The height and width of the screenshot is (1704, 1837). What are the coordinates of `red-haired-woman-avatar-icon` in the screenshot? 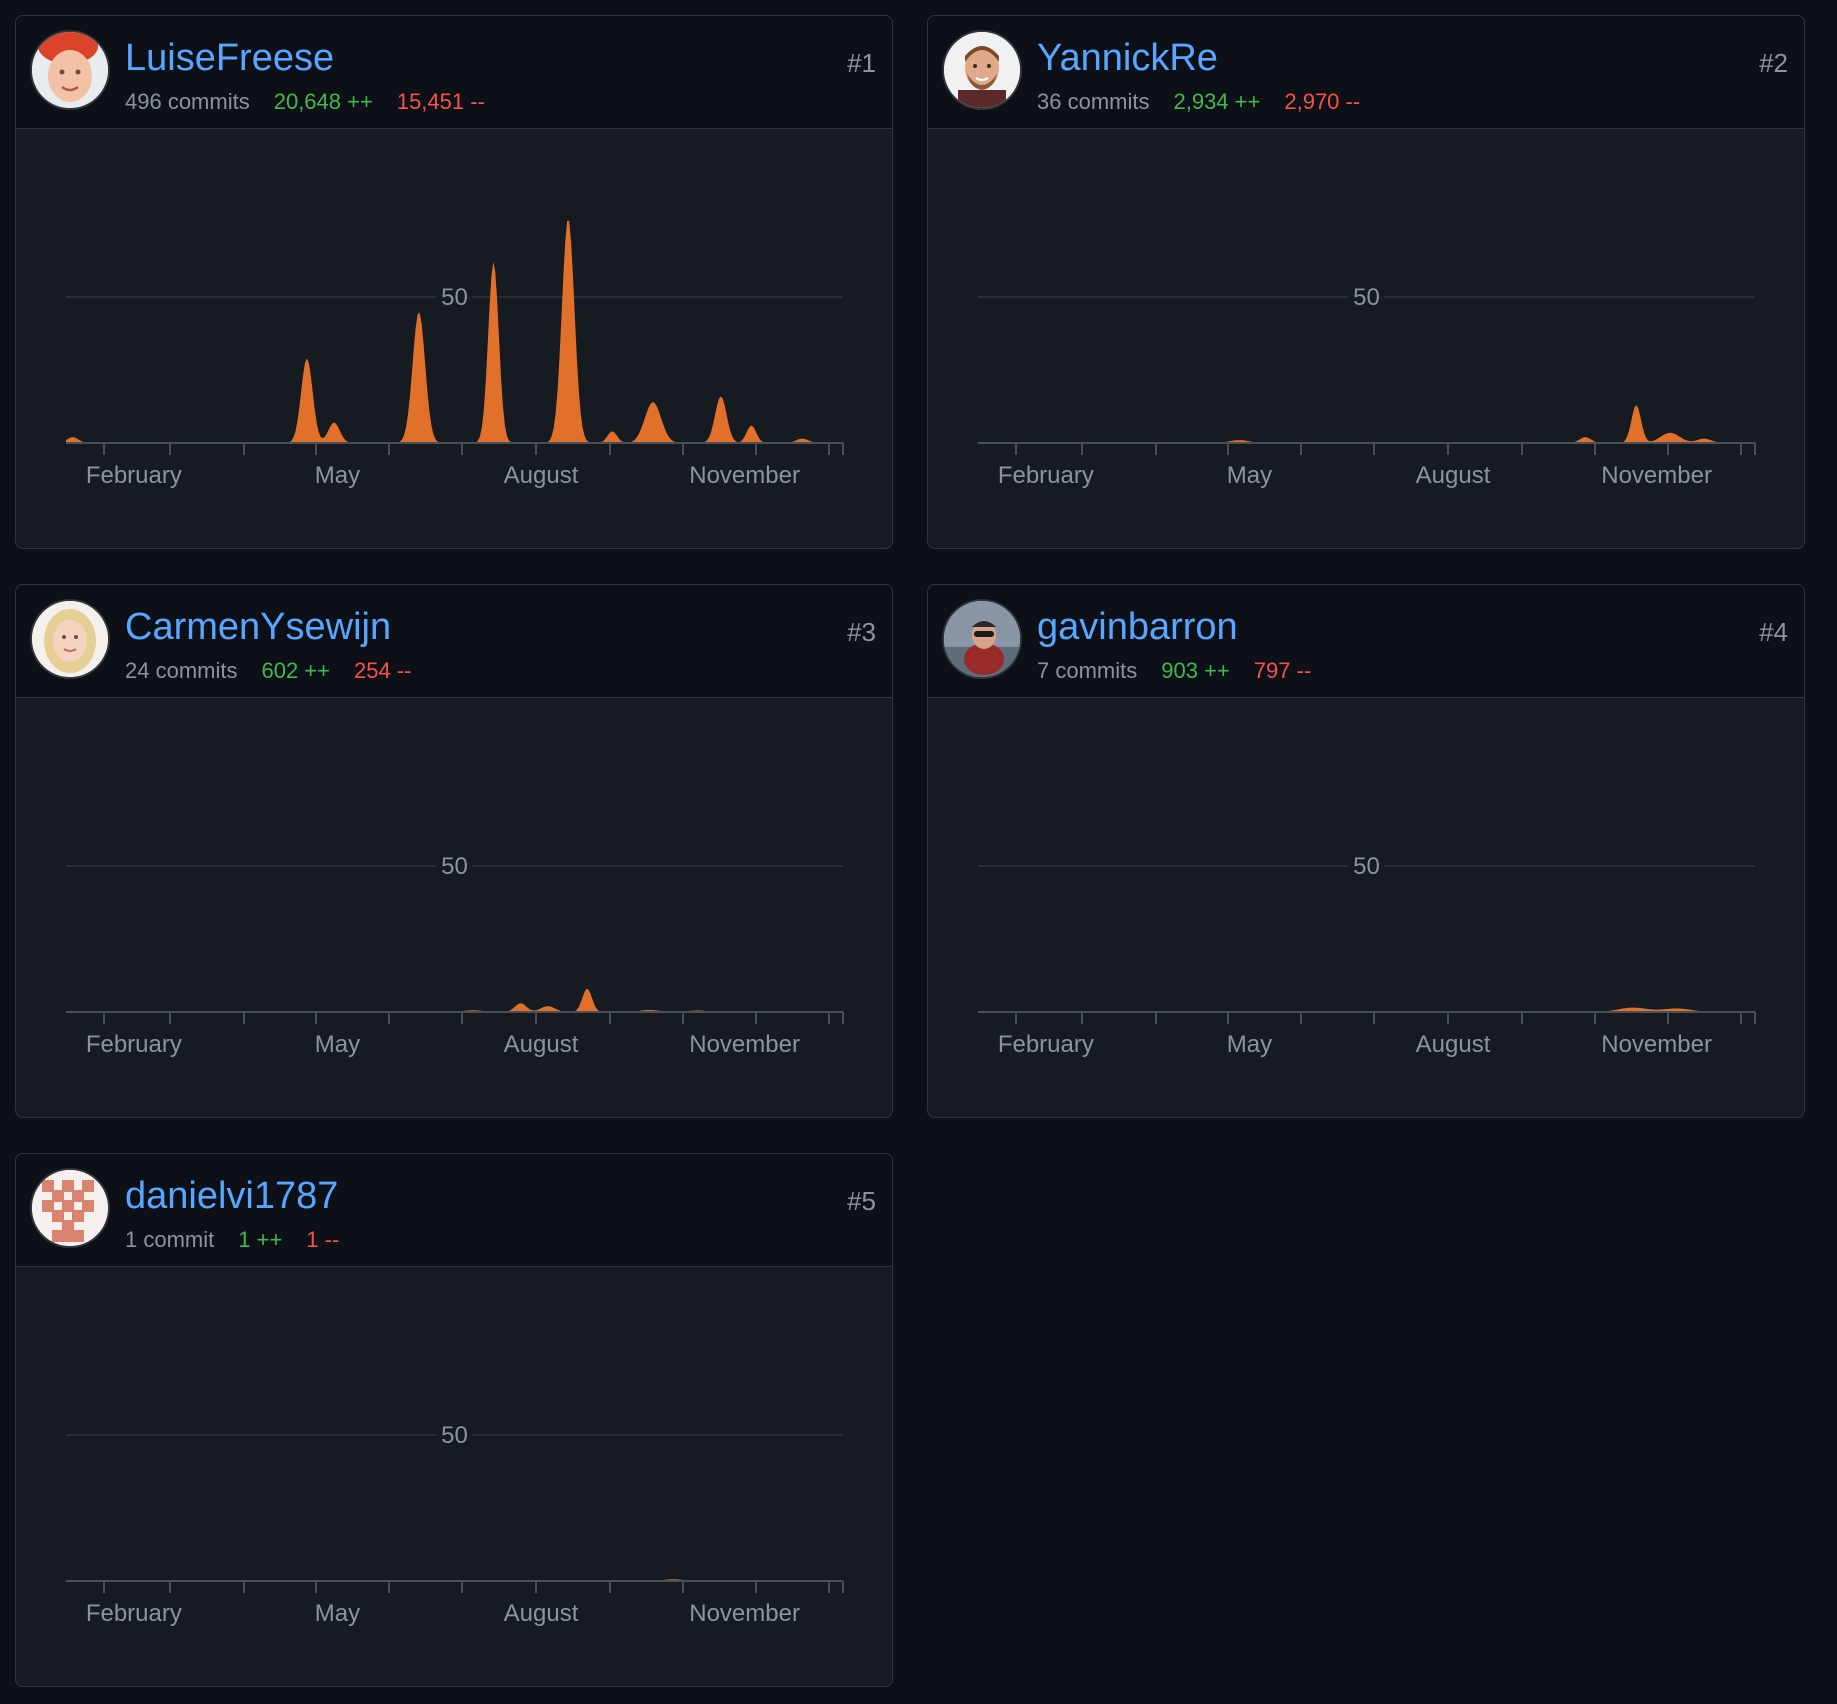 It's located at (70, 70).